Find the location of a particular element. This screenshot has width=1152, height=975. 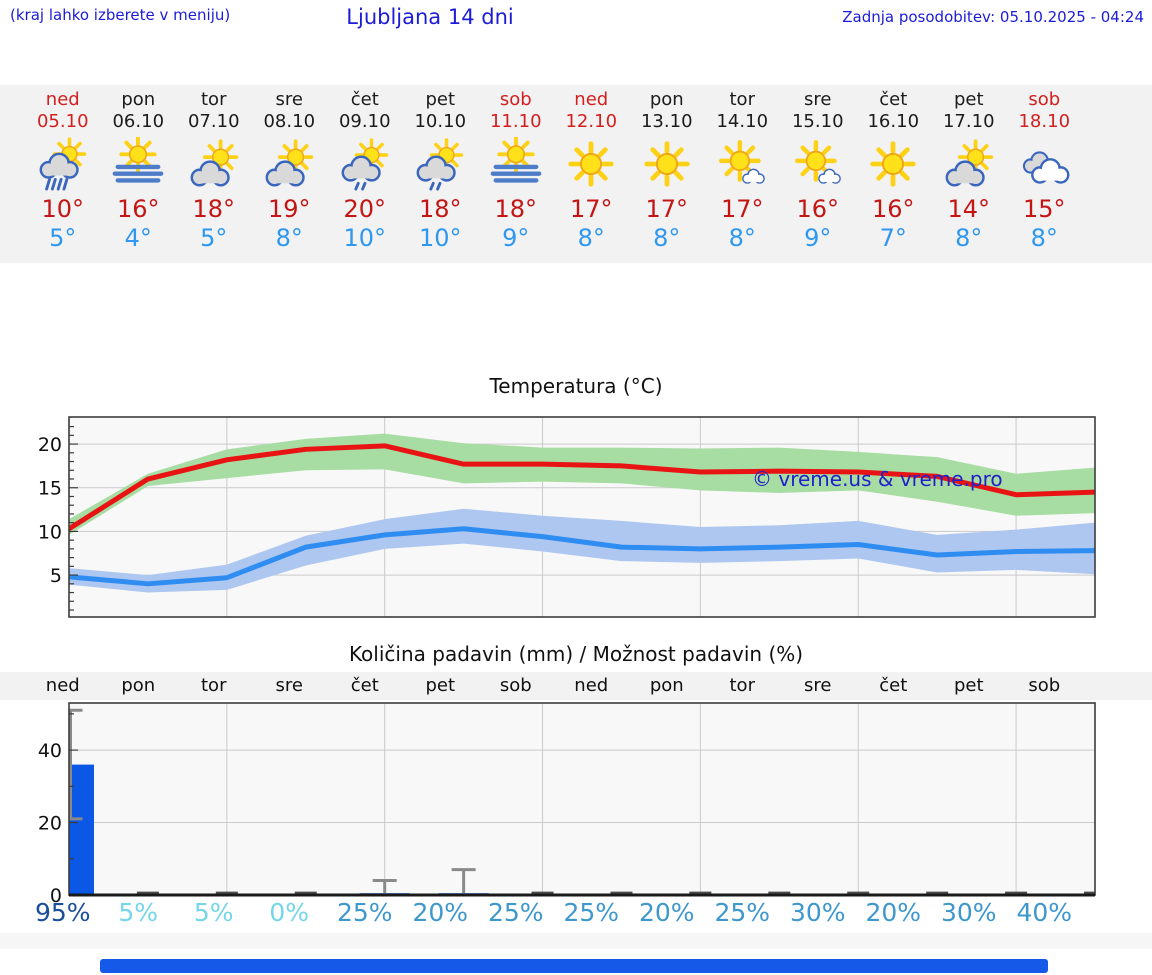

high-temp: 14° is located at coordinates (969, 209).